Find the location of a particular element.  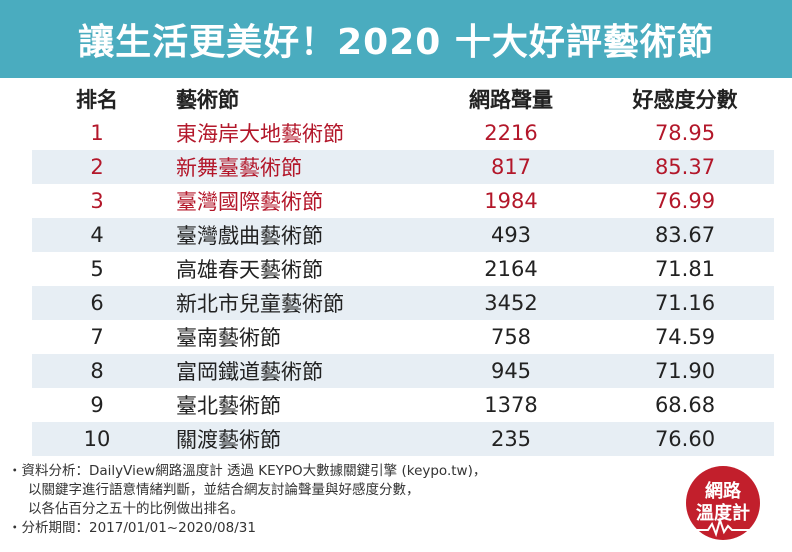

volume-cell: 945 is located at coordinates (511, 371).